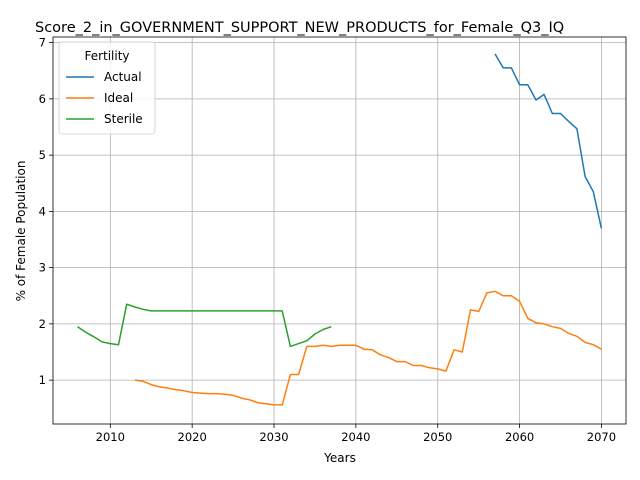  Describe the element at coordinates (106, 56) in the screenshot. I see `legend-title: Fertility` at that location.